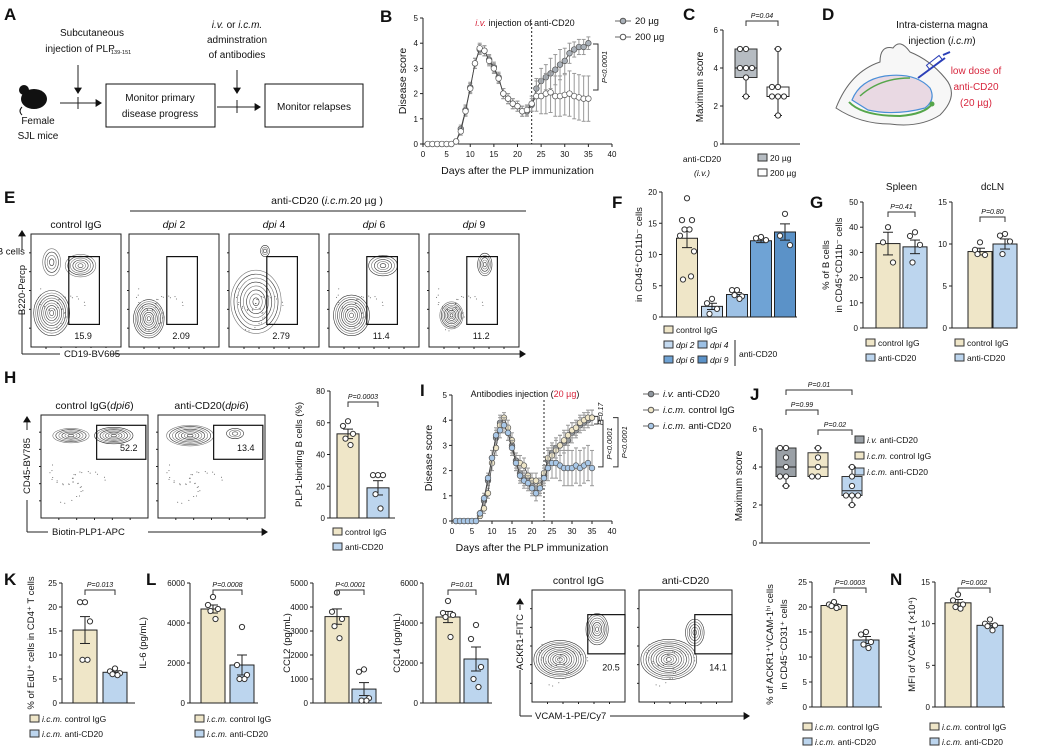 The width and height of the screenshot is (1039, 746). What do you see at coordinates (702, 159) in the screenshot?
I see `legend-title: anti-CD20` at bounding box center [702, 159].